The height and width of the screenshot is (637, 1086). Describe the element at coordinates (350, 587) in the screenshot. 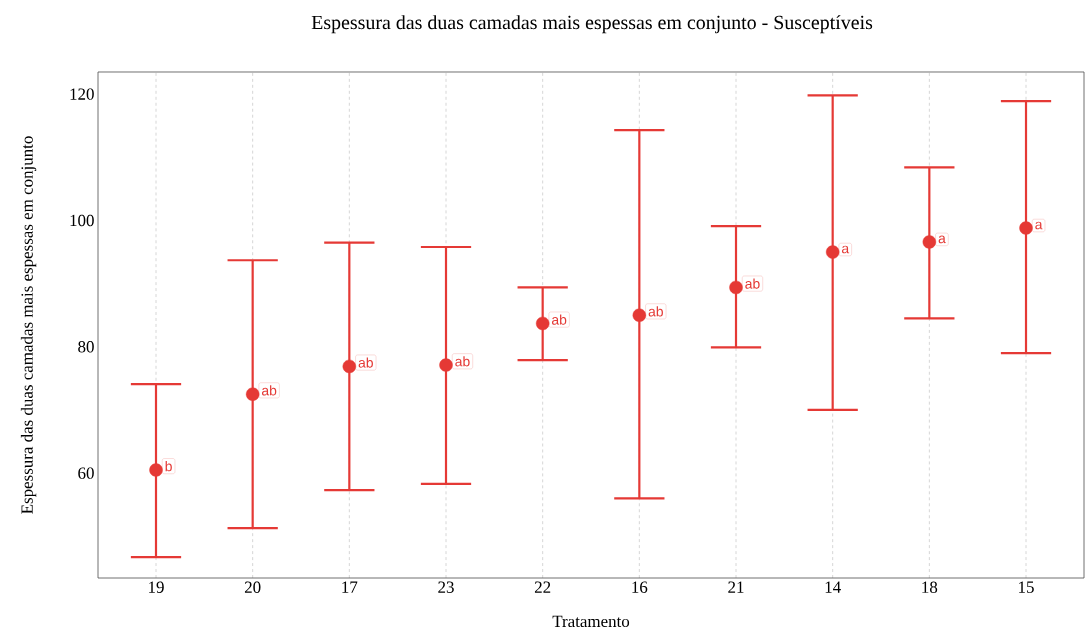

I see `x-tick-label: 17` at that location.